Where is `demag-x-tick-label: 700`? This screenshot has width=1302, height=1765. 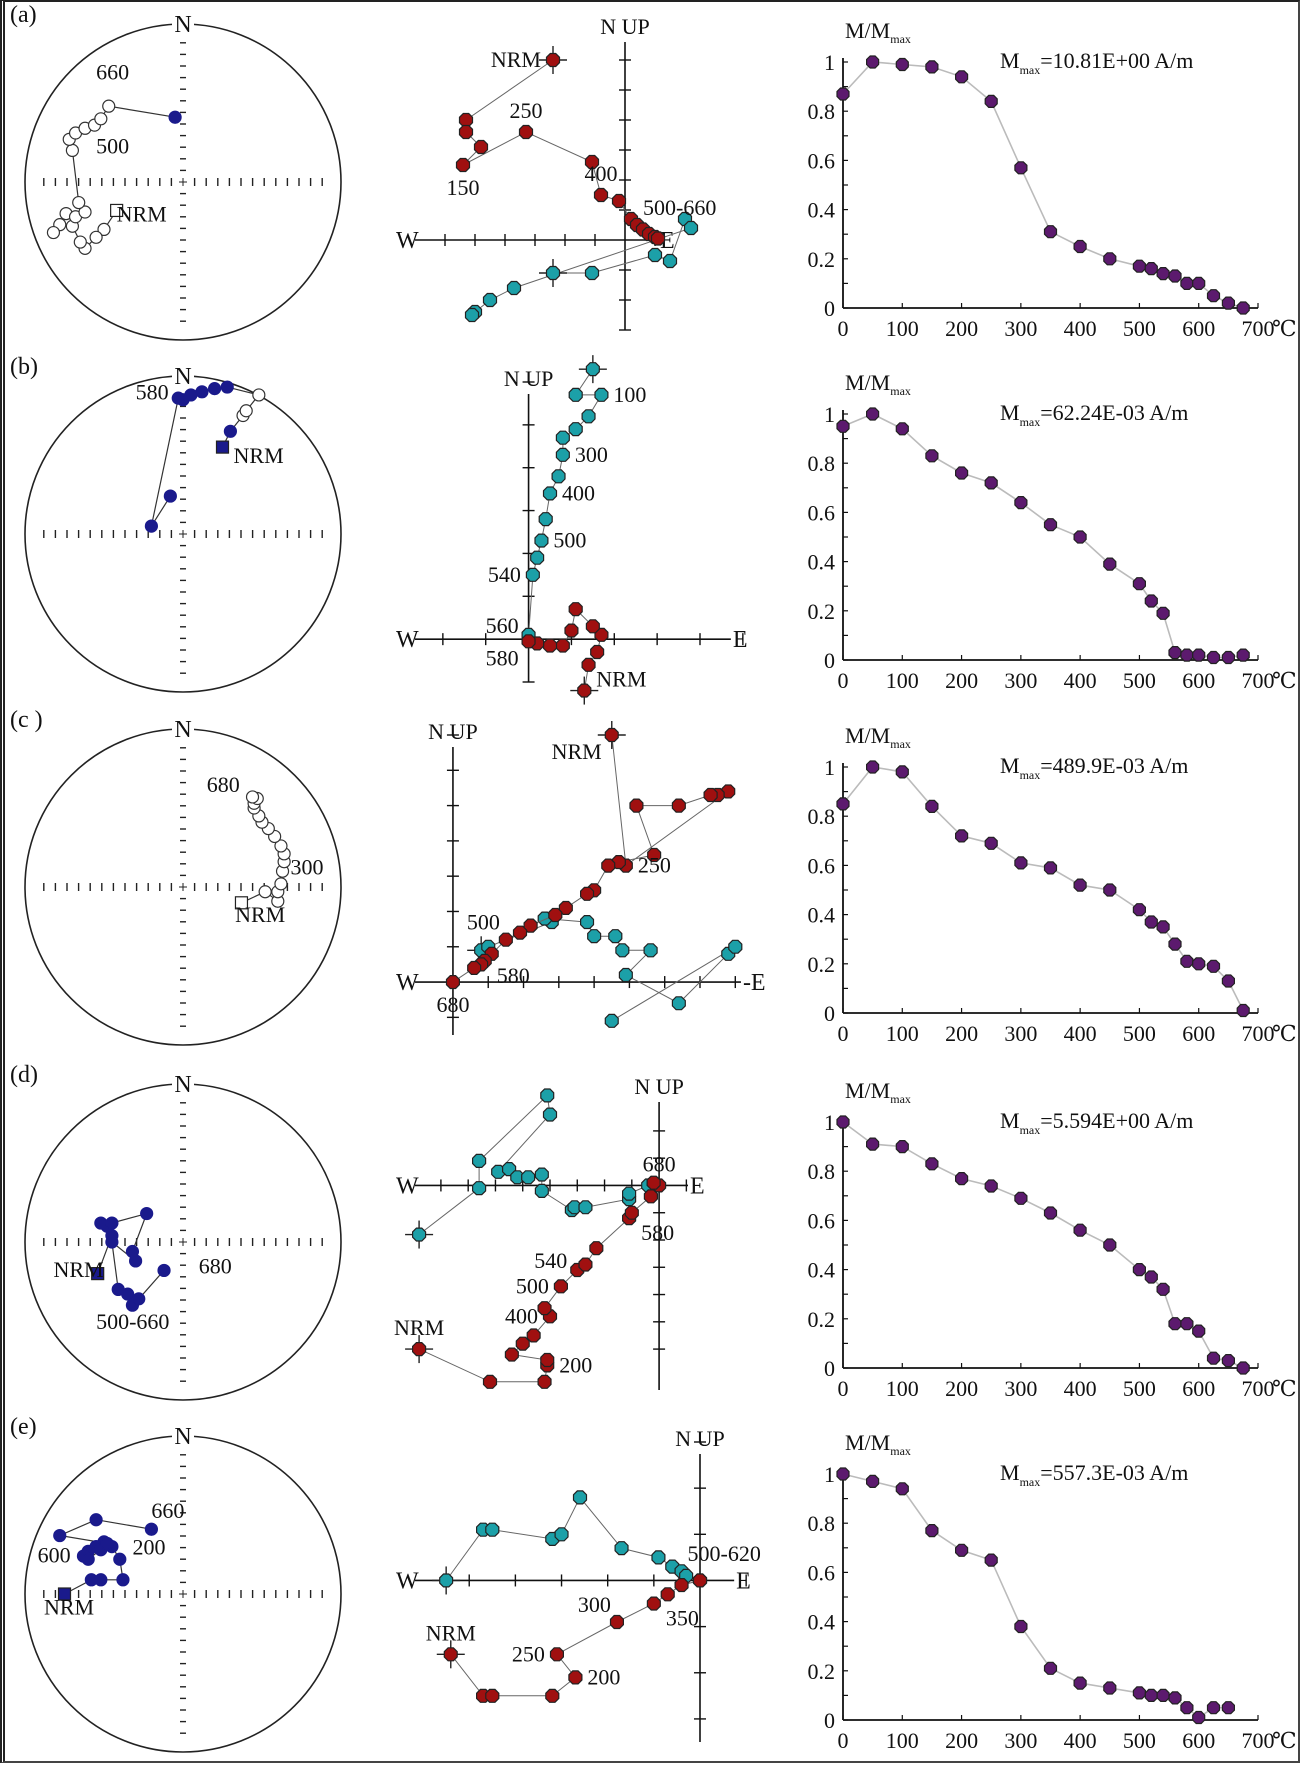 demag-x-tick-label: 700 is located at coordinates (1258, 1033).